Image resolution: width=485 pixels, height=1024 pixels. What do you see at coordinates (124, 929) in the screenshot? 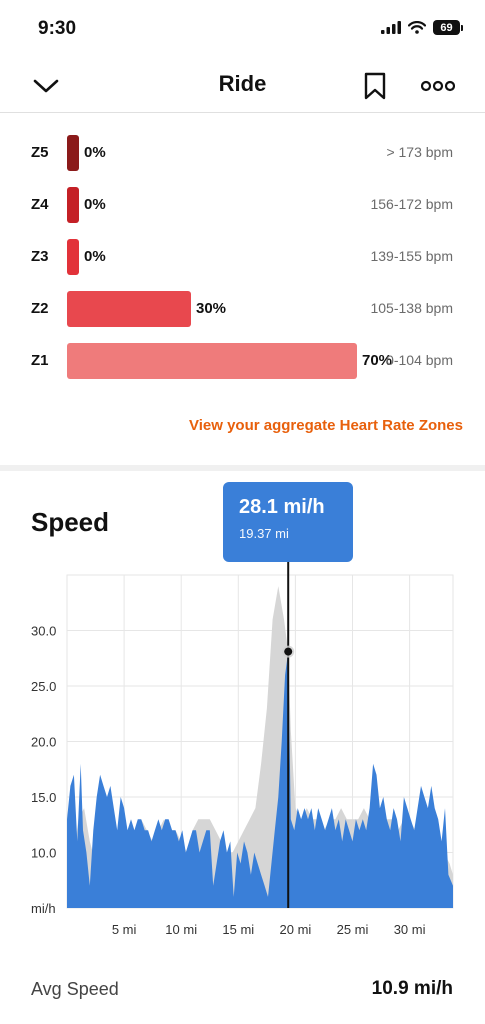
I see `x-tick-label: 5 mi` at bounding box center [124, 929].